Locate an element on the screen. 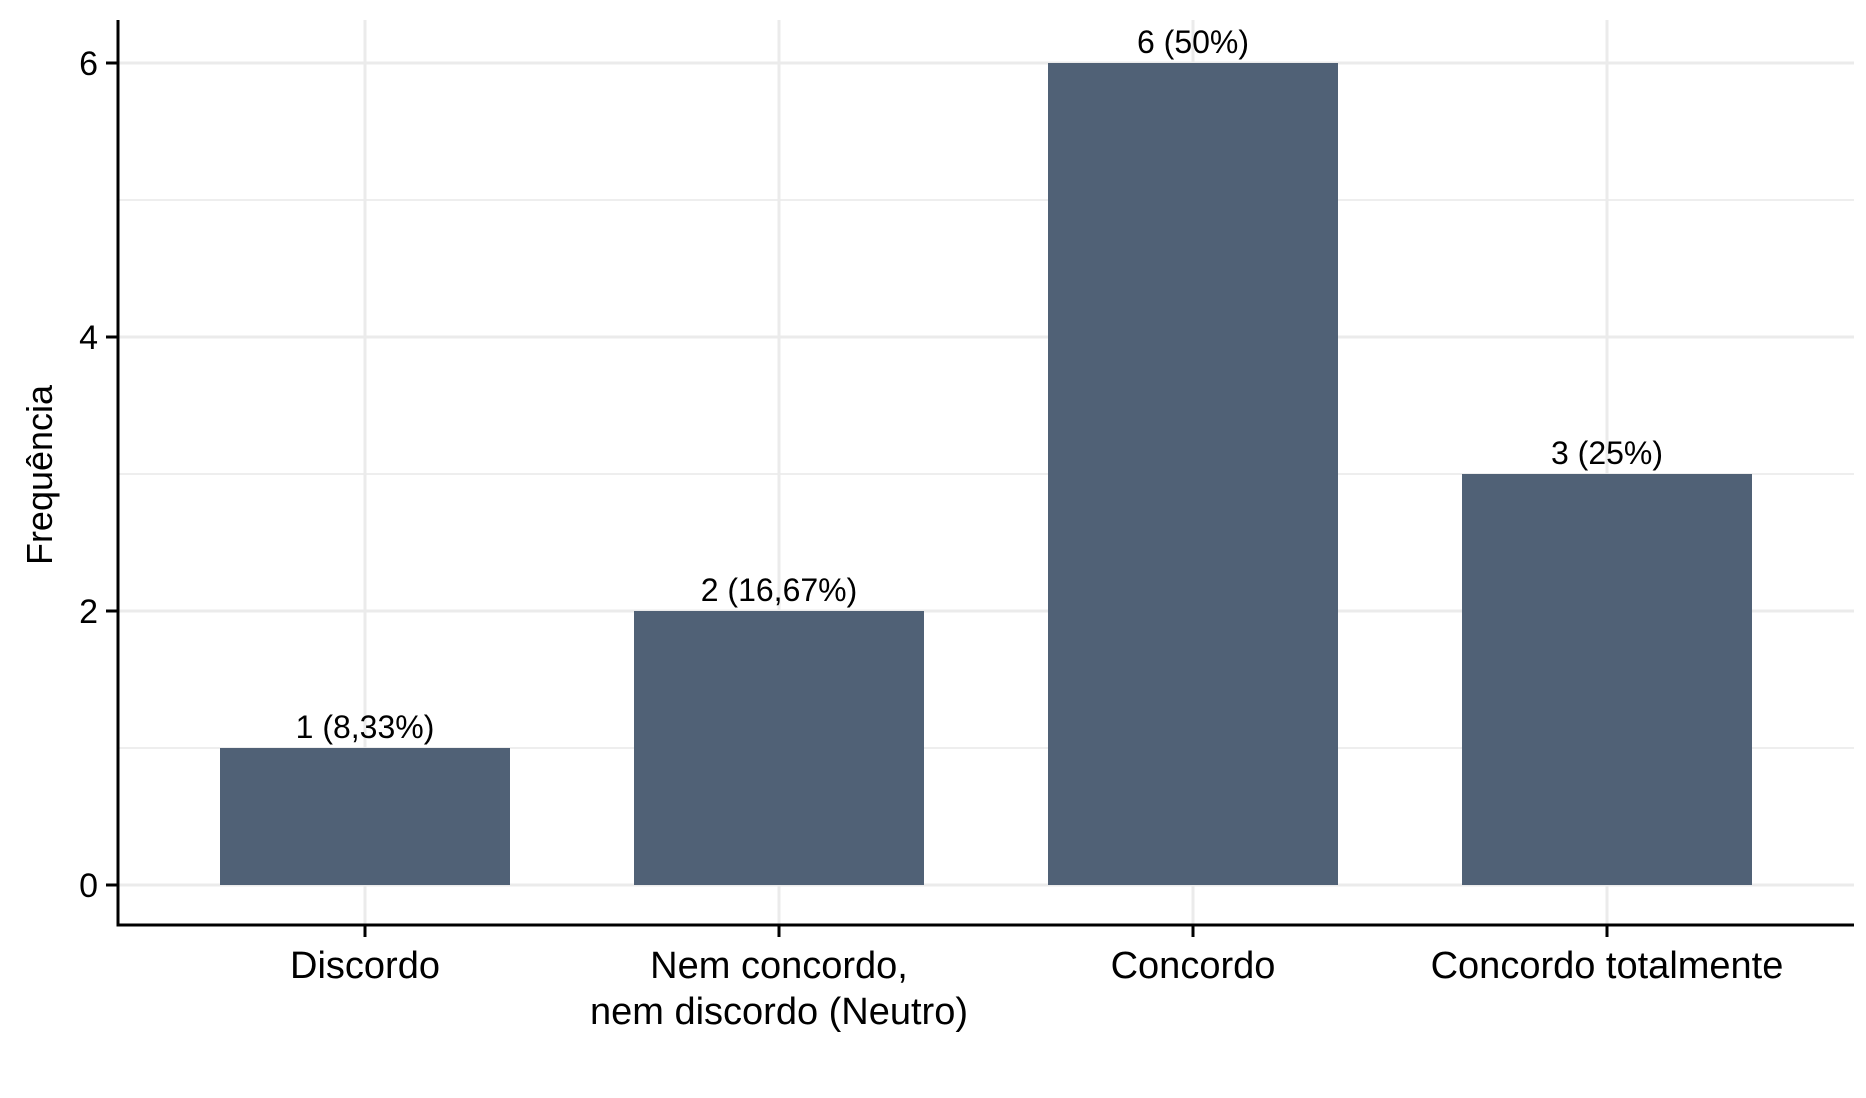 Image resolution: width=1866 pixels, height=1098 pixels. y-tick-label: 2 is located at coordinates (88, 612).